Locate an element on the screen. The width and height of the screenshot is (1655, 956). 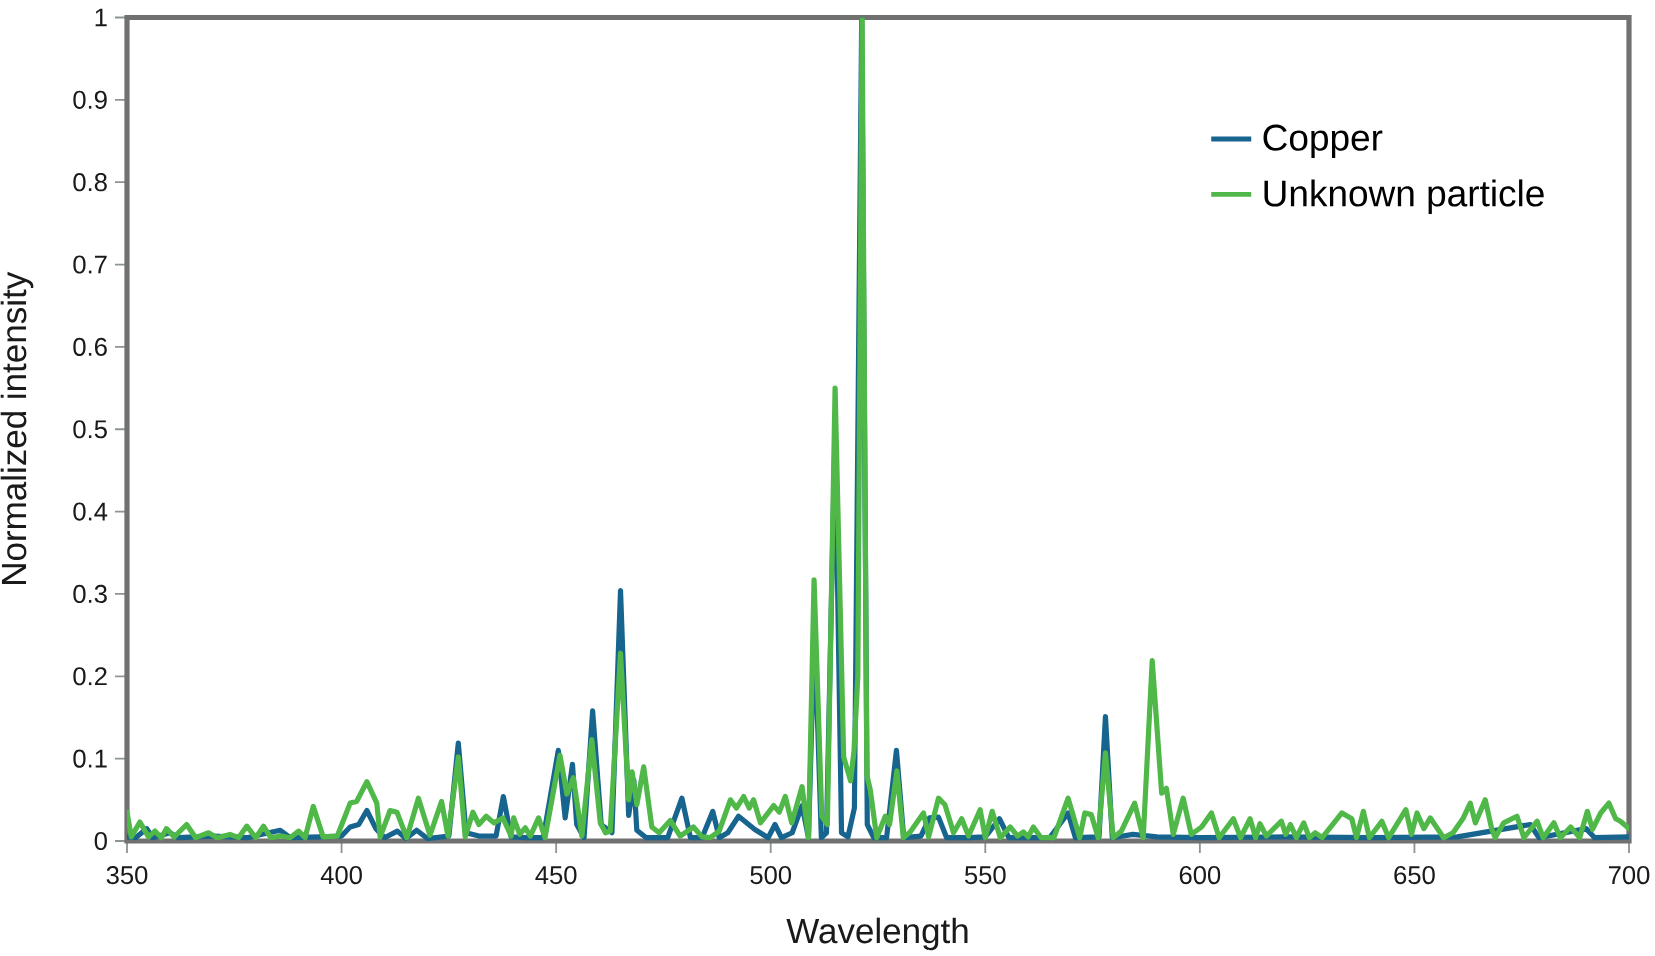
x-tick-label: 350 is located at coordinates (127, 875).